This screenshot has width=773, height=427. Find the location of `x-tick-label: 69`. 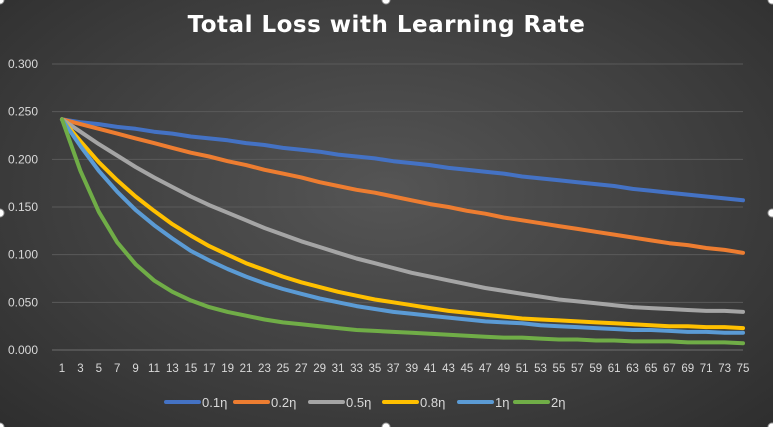

x-tick-label: 69 is located at coordinates (687, 369).